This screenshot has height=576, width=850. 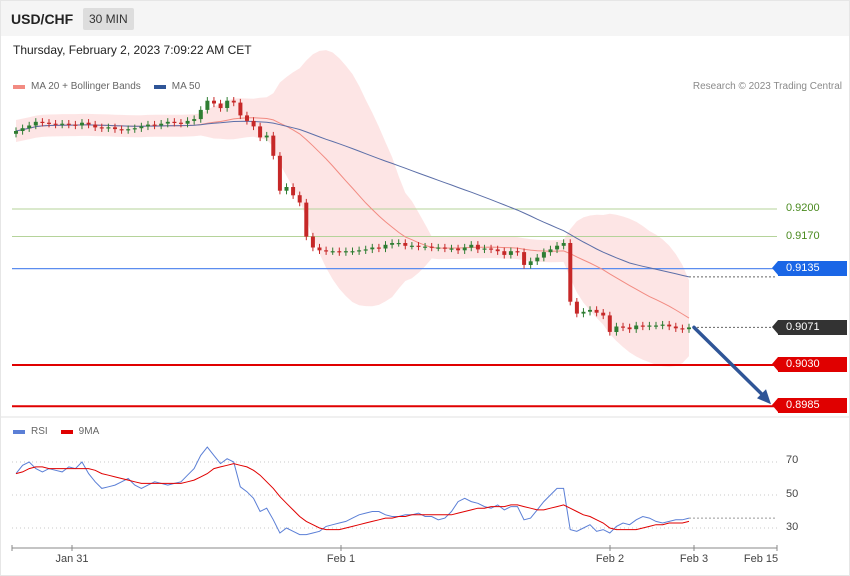 I want to click on x-tick-feb-15: Feb 15, so click(x=761, y=559).